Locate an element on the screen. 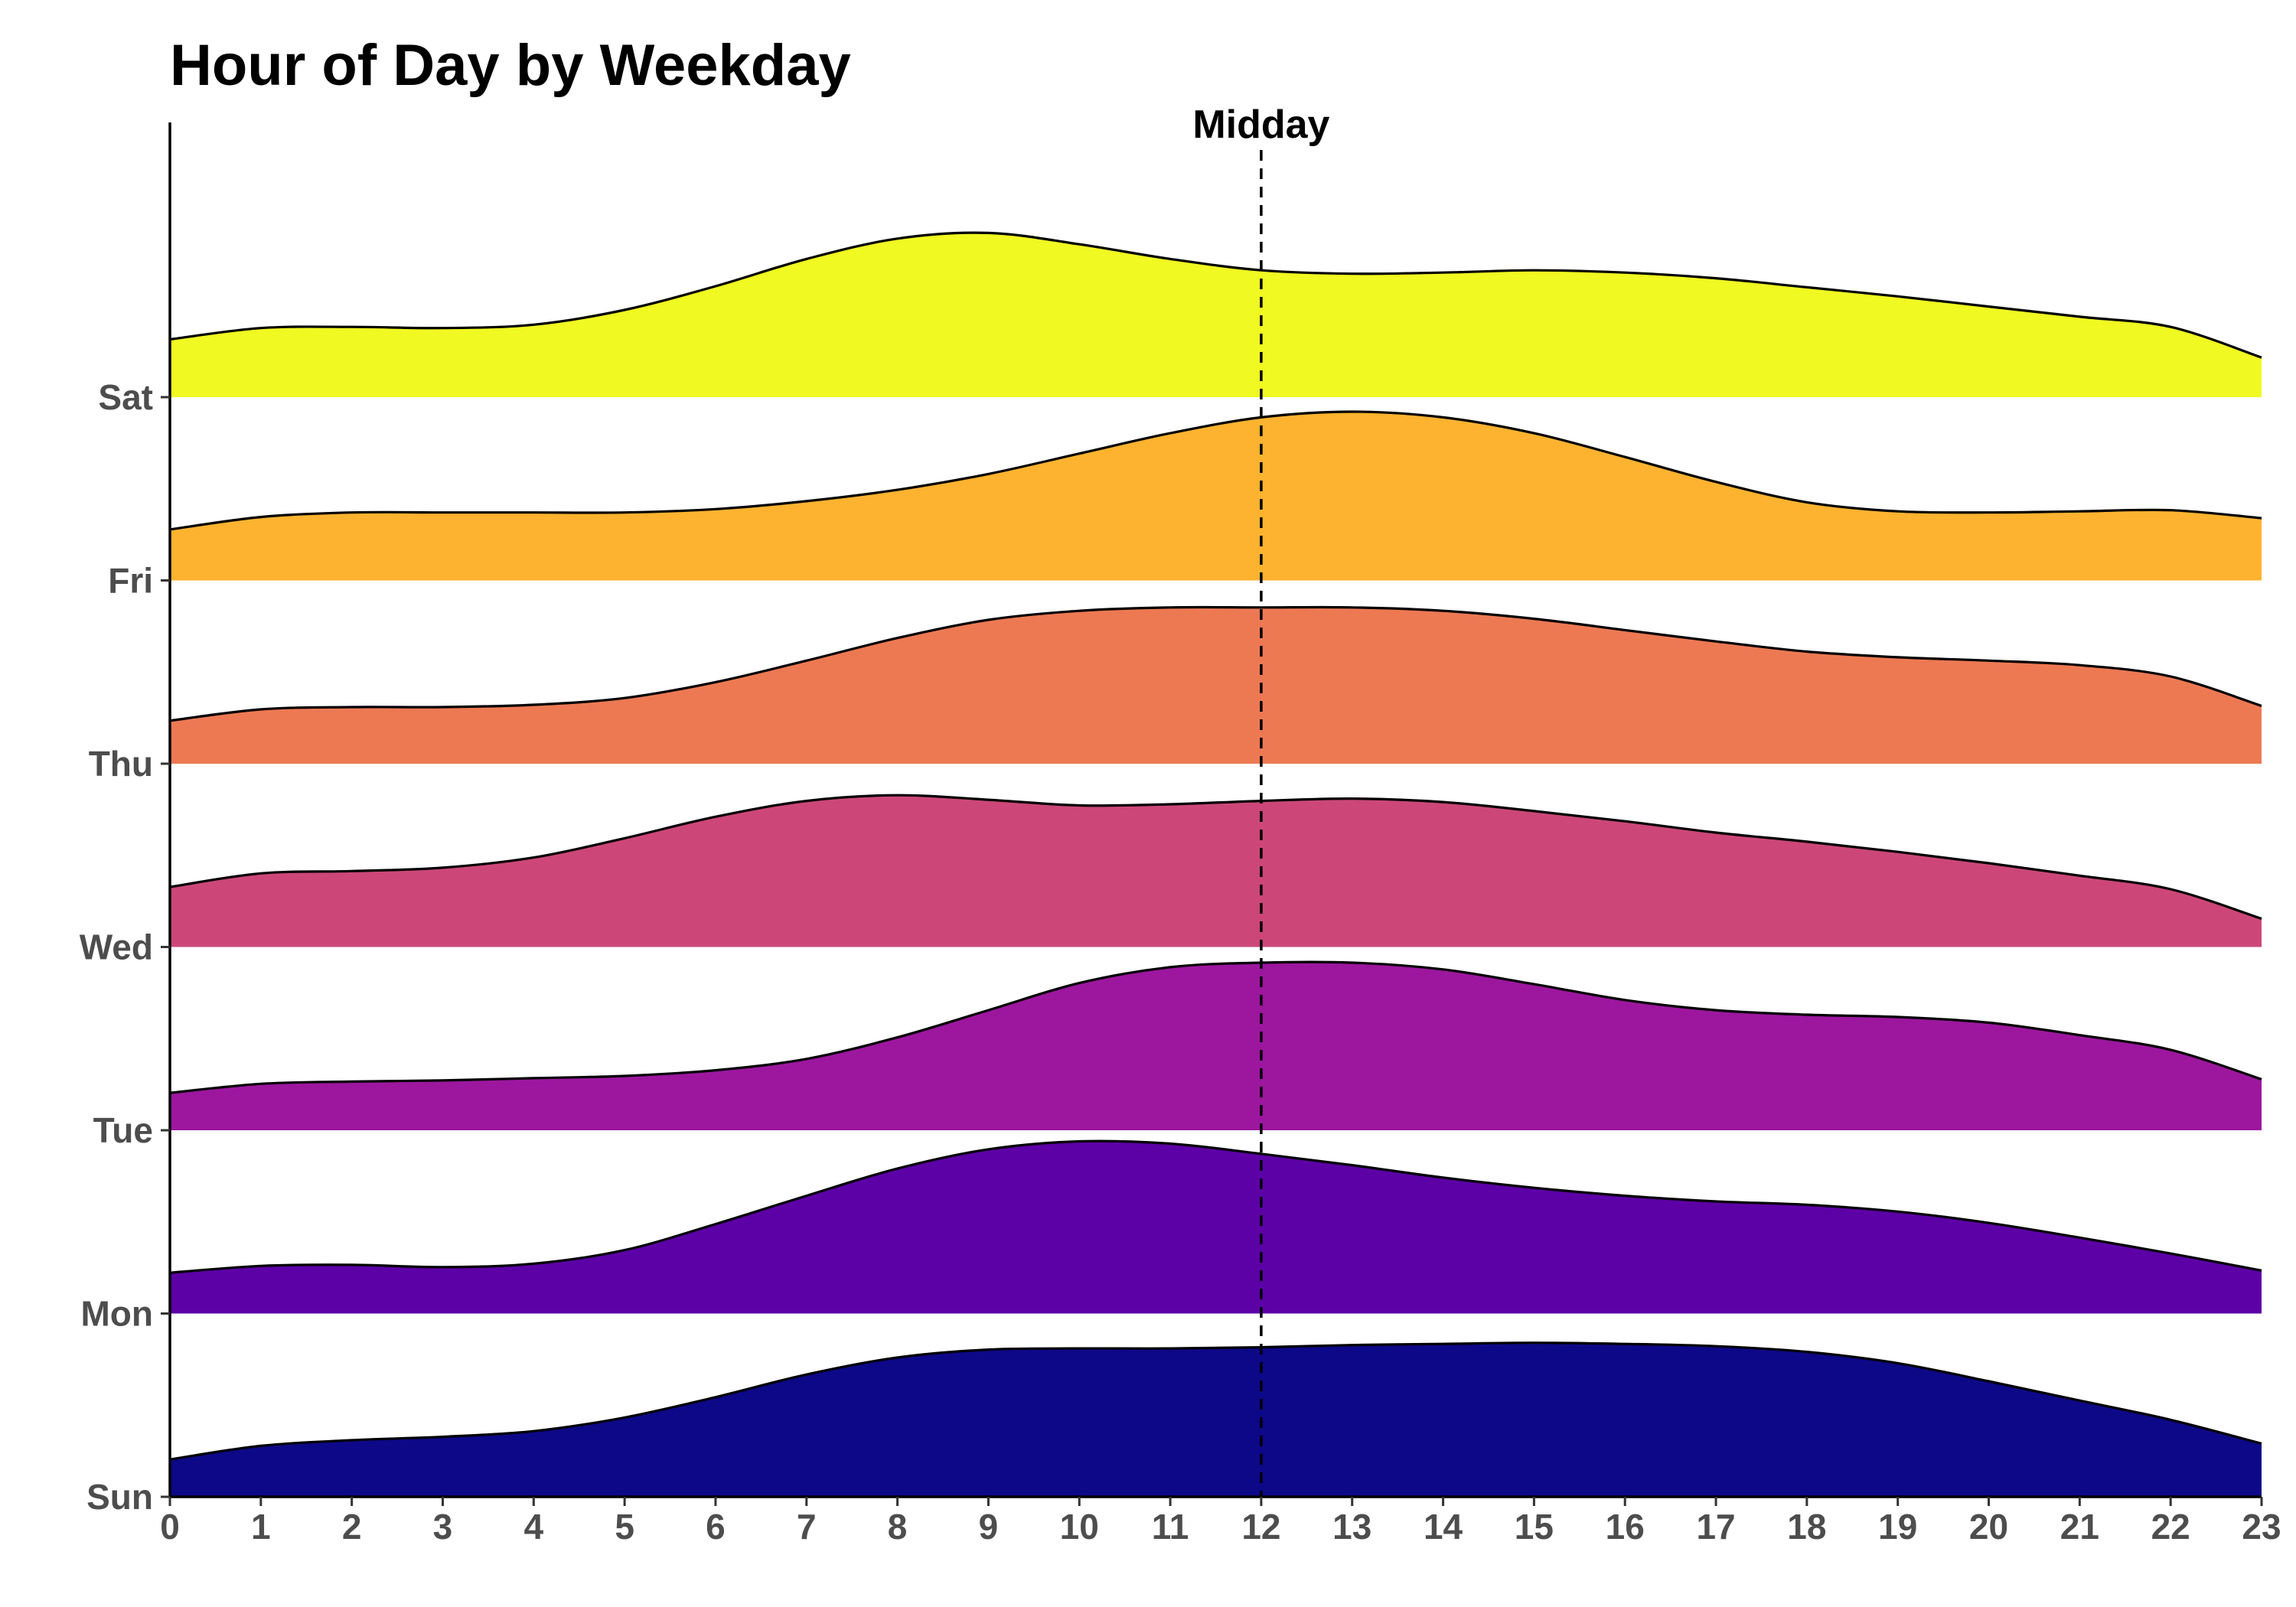 This screenshot has height=1607, width=2296. ridge-fri is located at coordinates (1215, 495).